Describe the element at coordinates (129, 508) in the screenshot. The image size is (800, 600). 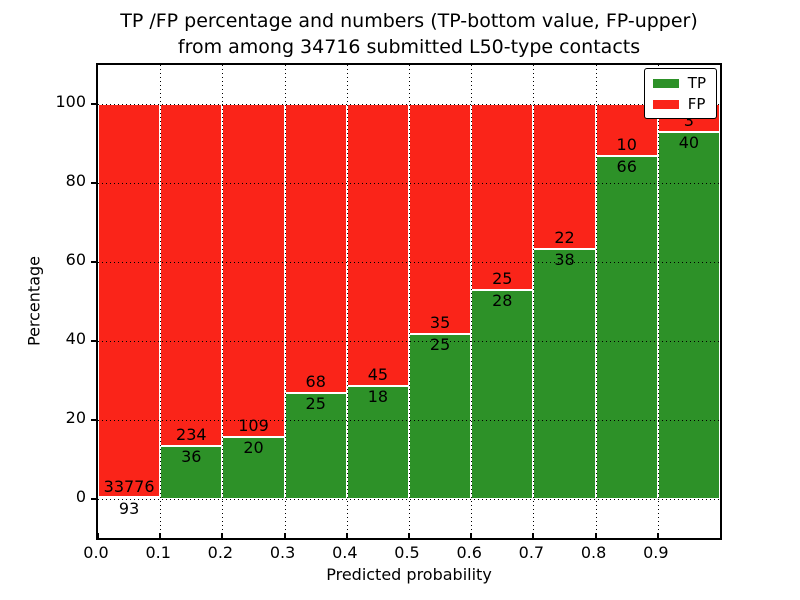
I see `tp-count-label: 93` at that location.